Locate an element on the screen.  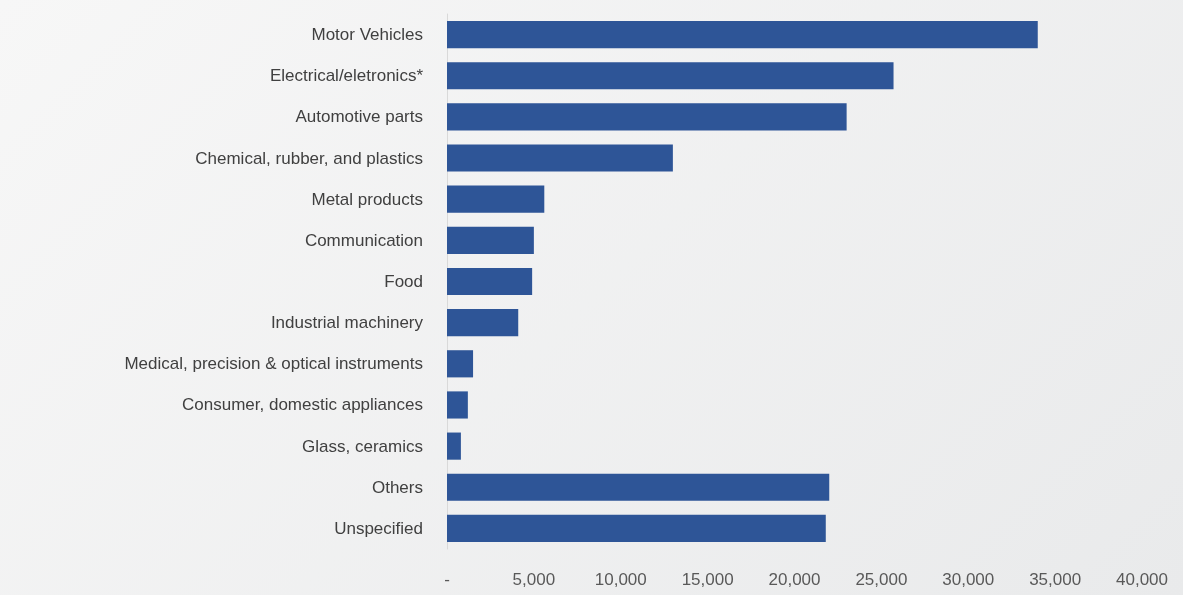
x-tick-label: 25,000 is located at coordinates (881, 579).